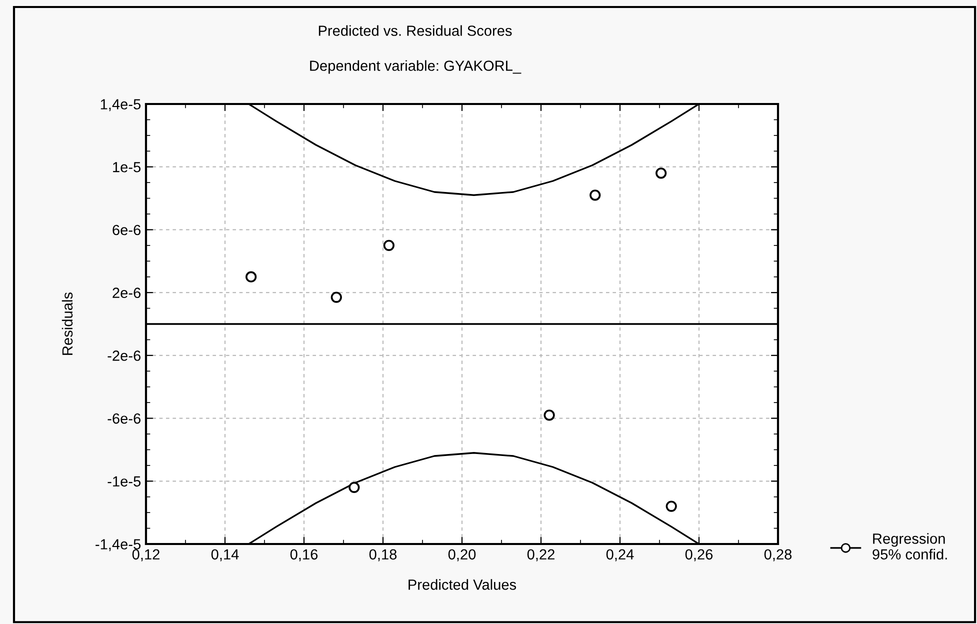 The width and height of the screenshot is (977, 624). I want to click on y-tick-label: 6e-6, so click(126, 230).